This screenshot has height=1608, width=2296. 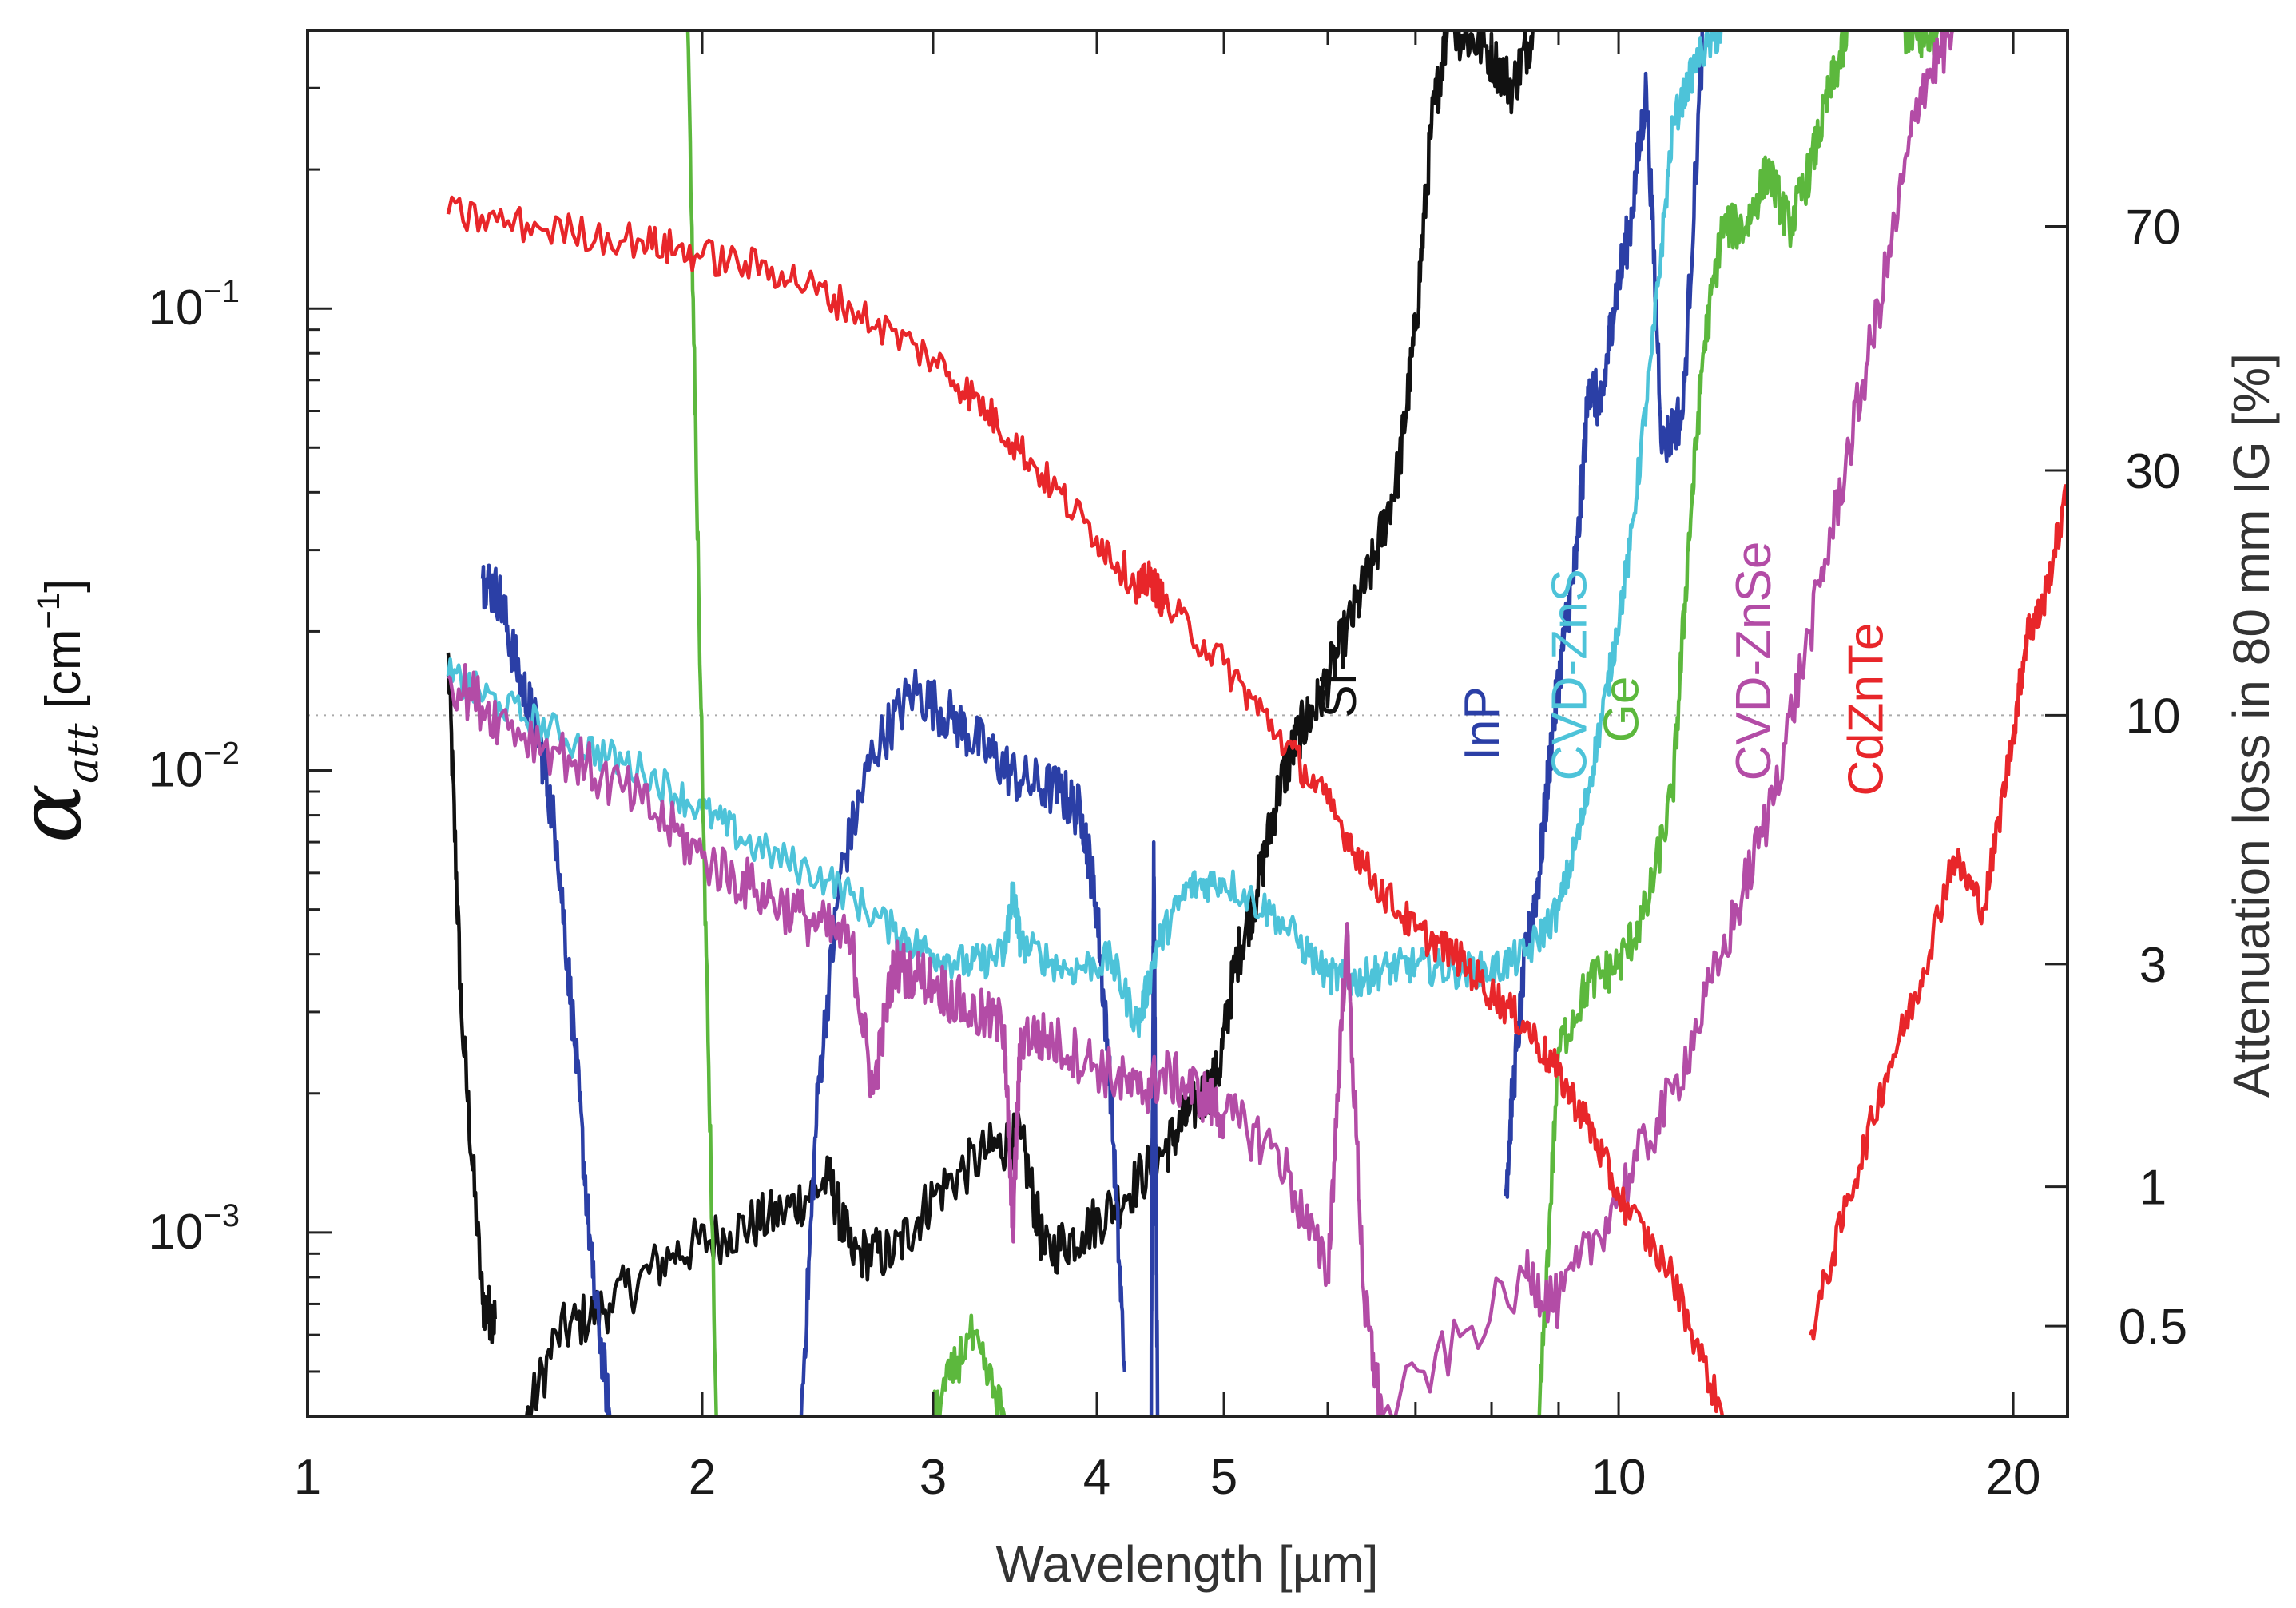 What do you see at coordinates (308, 1477) in the screenshot?
I see `x-tick-label: 1` at bounding box center [308, 1477].